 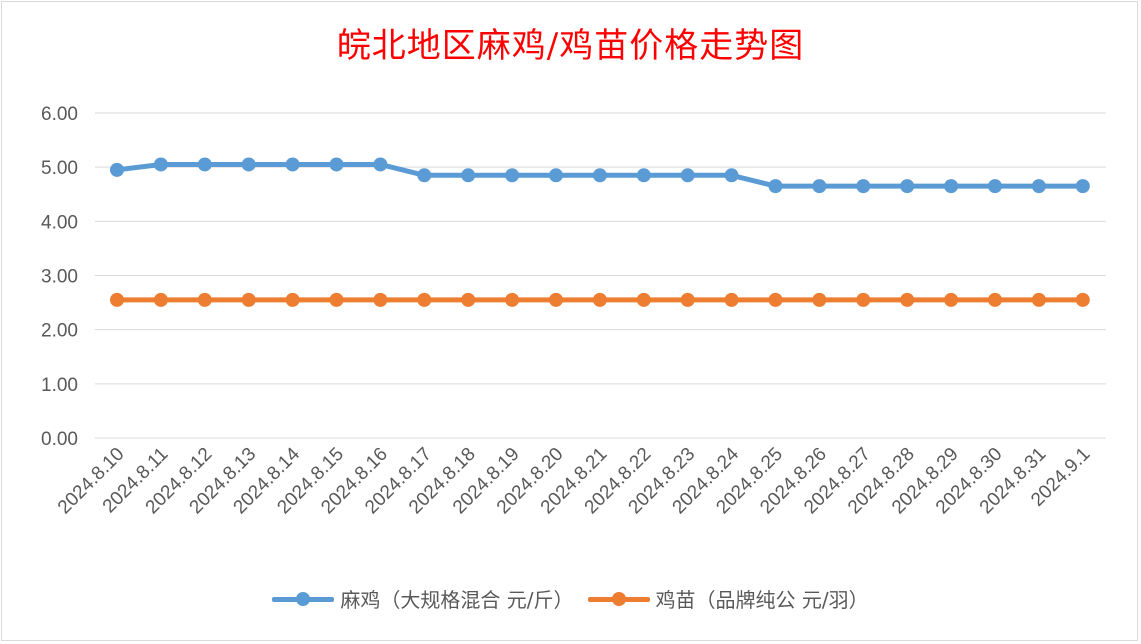 I want to click on legend: 麻鸡（大规格混合 元/斤） 鸡苗（品牌纯公 元/羽）, so click(x=570, y=598).